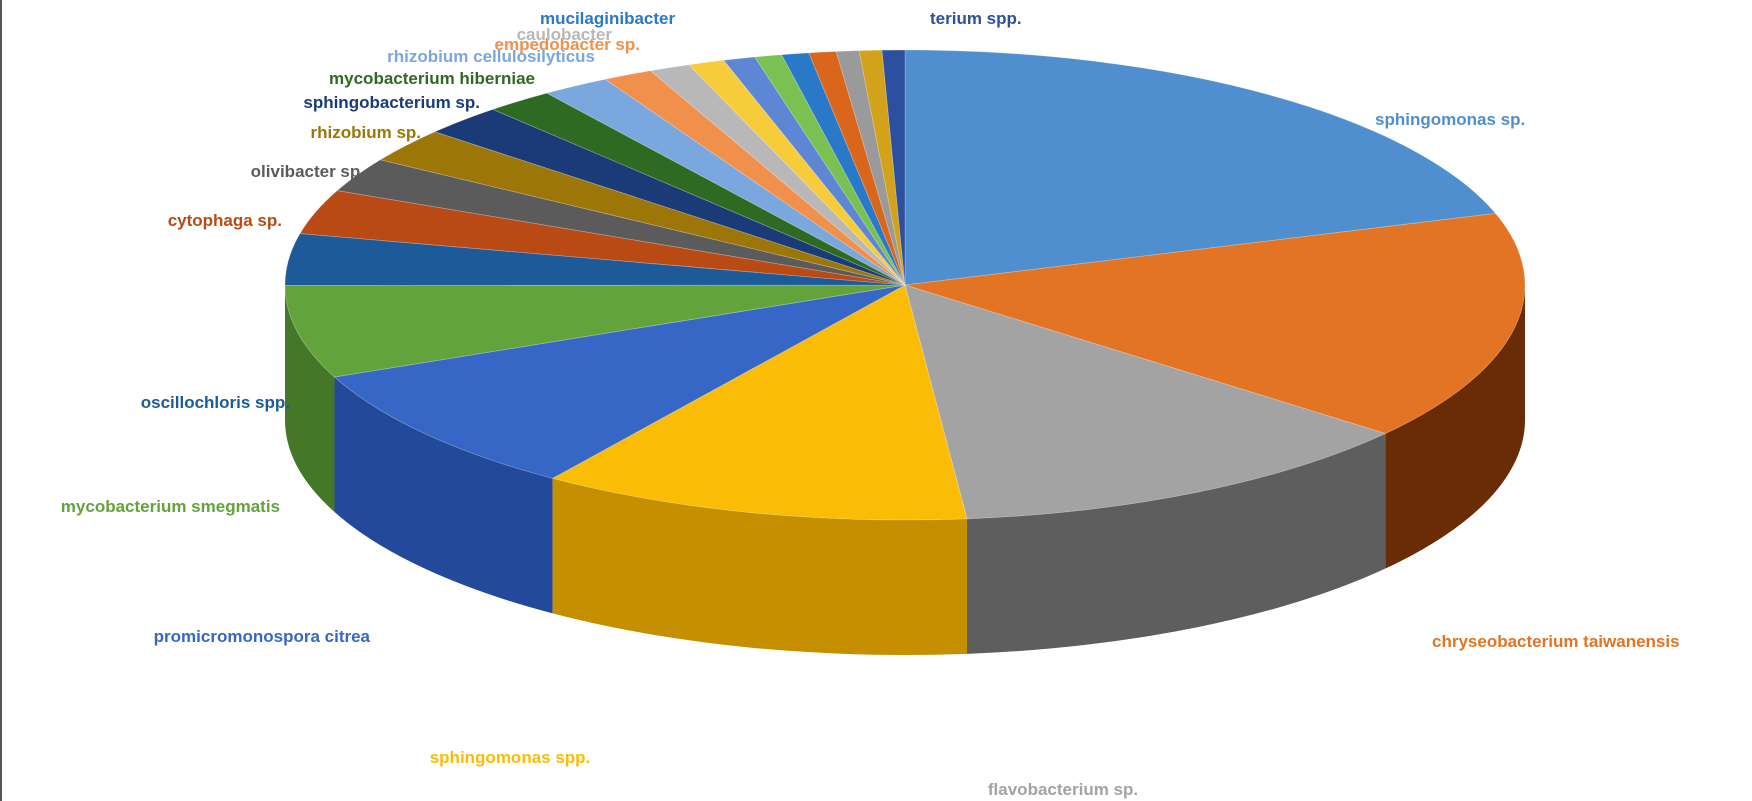 This screenshot has height=801, width=1752. Describe the element at coordinates (1556, 641) in the screenshot. I see `pie-label-1: chryseobacterium taiwanensis` at that location.